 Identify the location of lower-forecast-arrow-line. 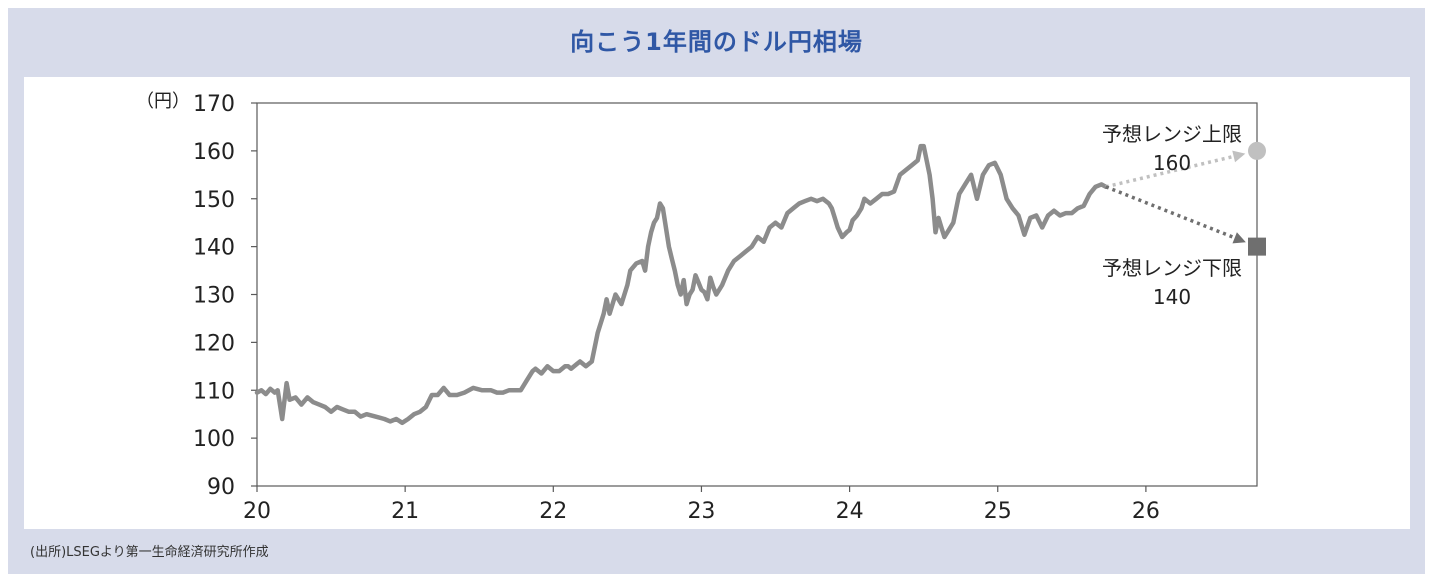
(1173, 213).